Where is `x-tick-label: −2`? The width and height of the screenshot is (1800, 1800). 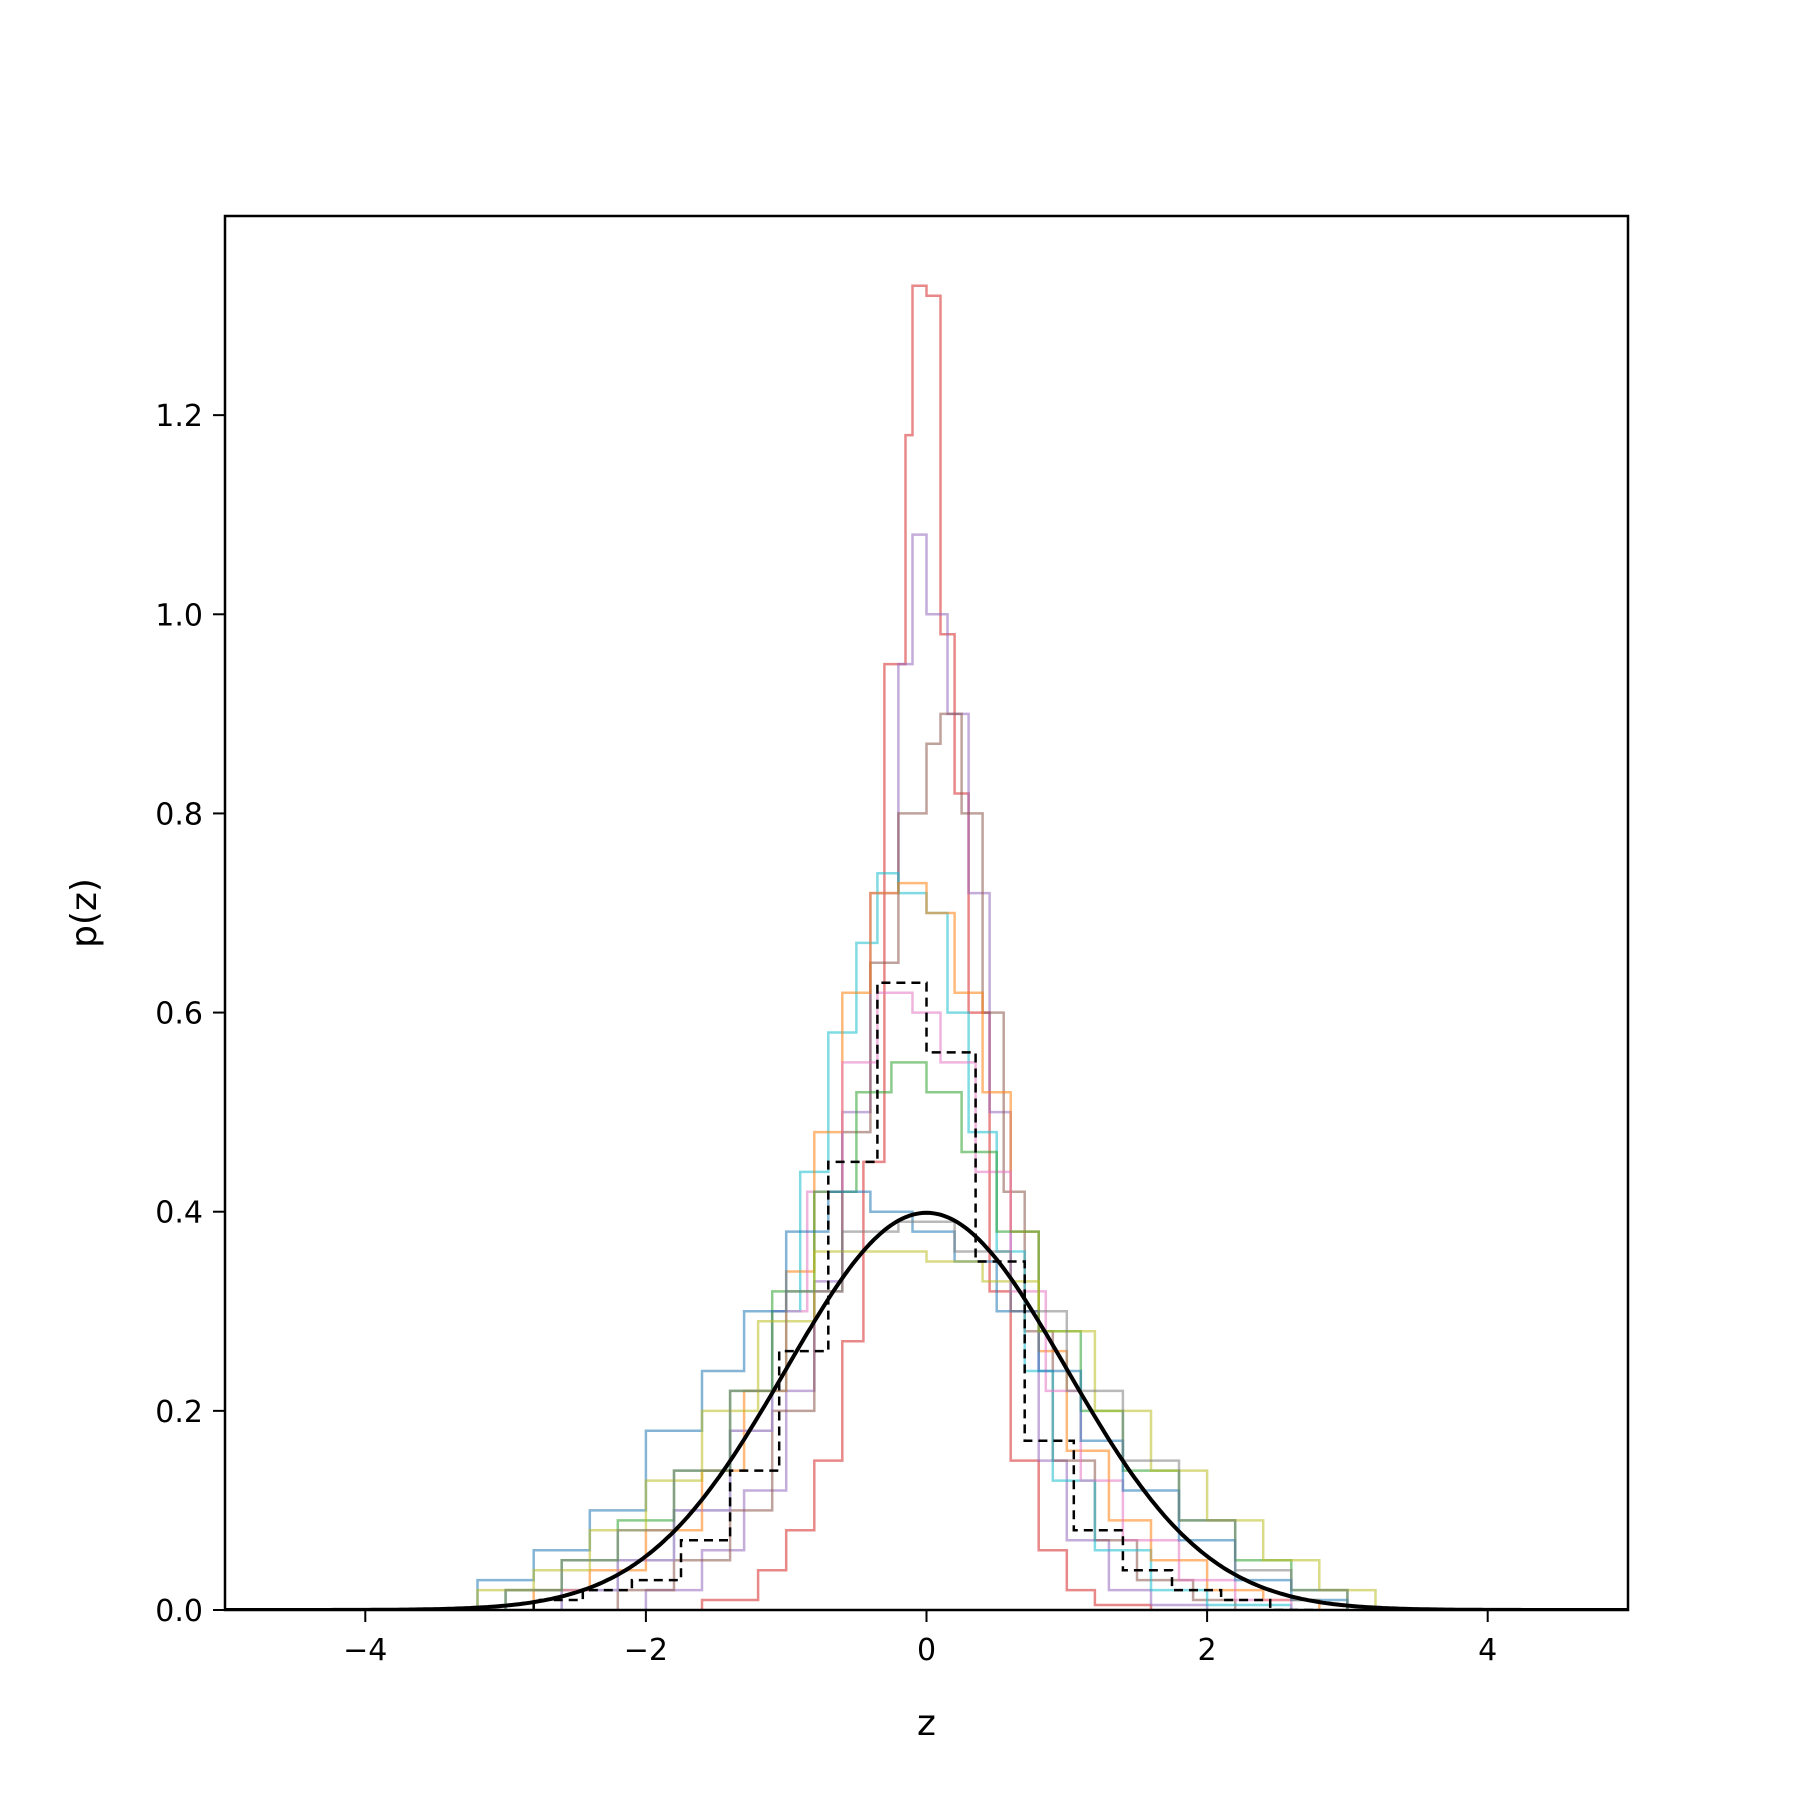
x-tick-label: −2 is located at coordinates (646, 1650).